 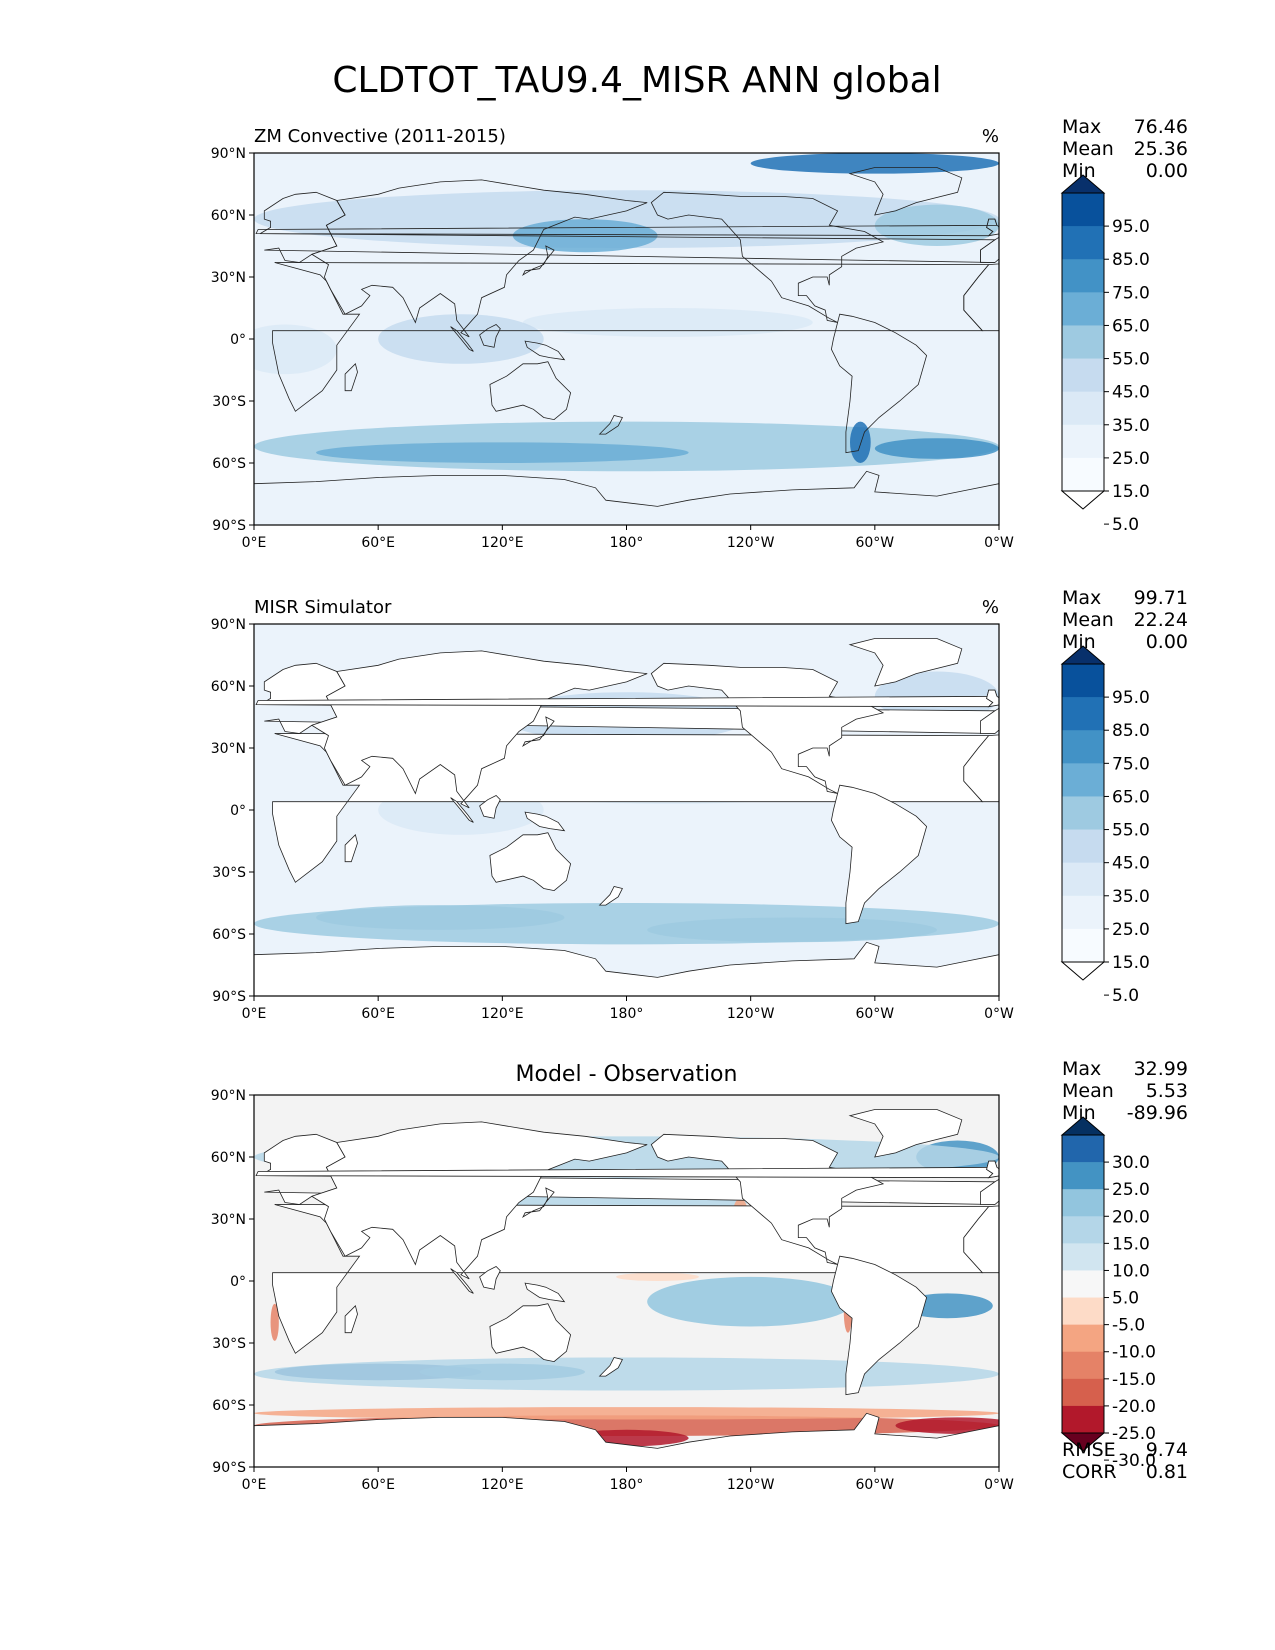 I want to click on coastline-britain-wrap, so click(x=992, y=698).